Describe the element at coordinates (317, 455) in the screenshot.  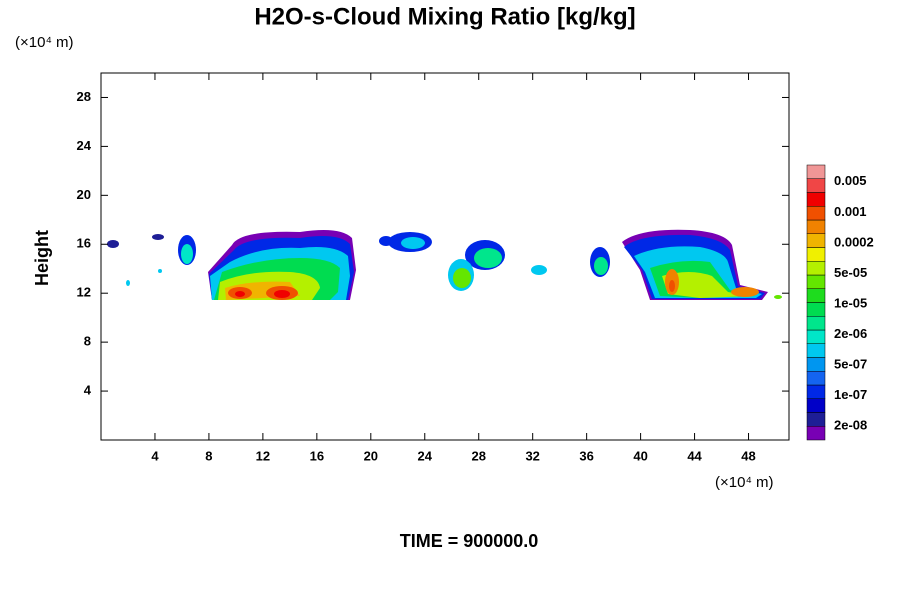
I see `x-tick-label: 16` at that location.